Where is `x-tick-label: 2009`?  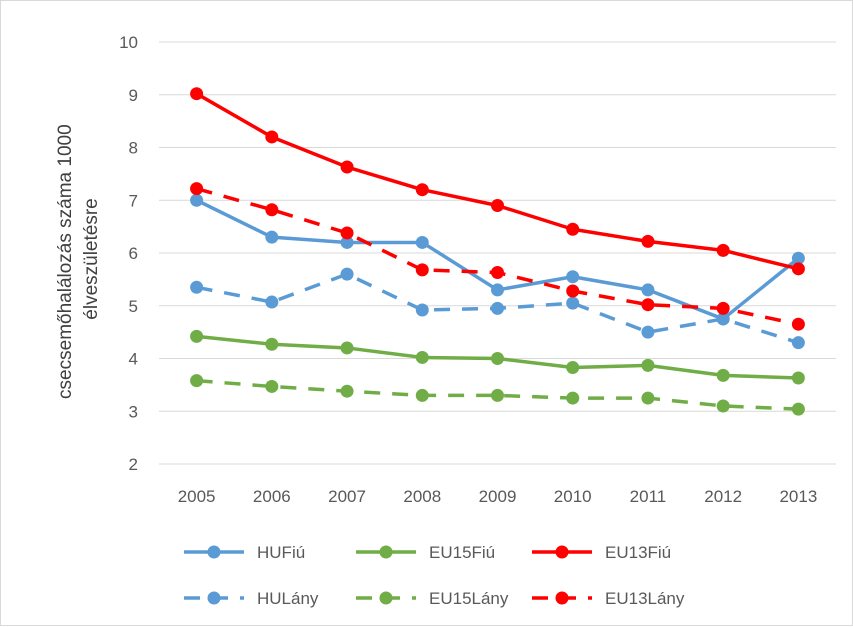
x-tick-label: 2009 is located at coordinates (498, 496).